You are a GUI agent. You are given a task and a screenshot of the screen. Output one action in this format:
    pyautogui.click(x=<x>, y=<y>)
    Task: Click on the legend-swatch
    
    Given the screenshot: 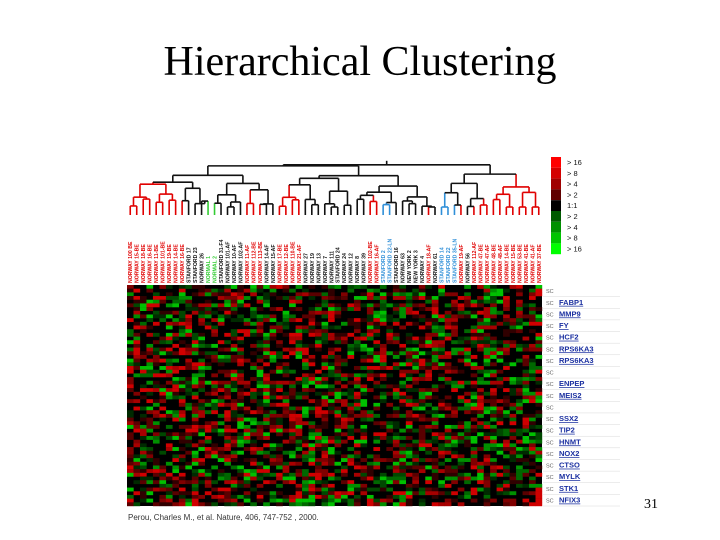 What is the action you would take?
    pyautogui.click(x=556, y=195)
    